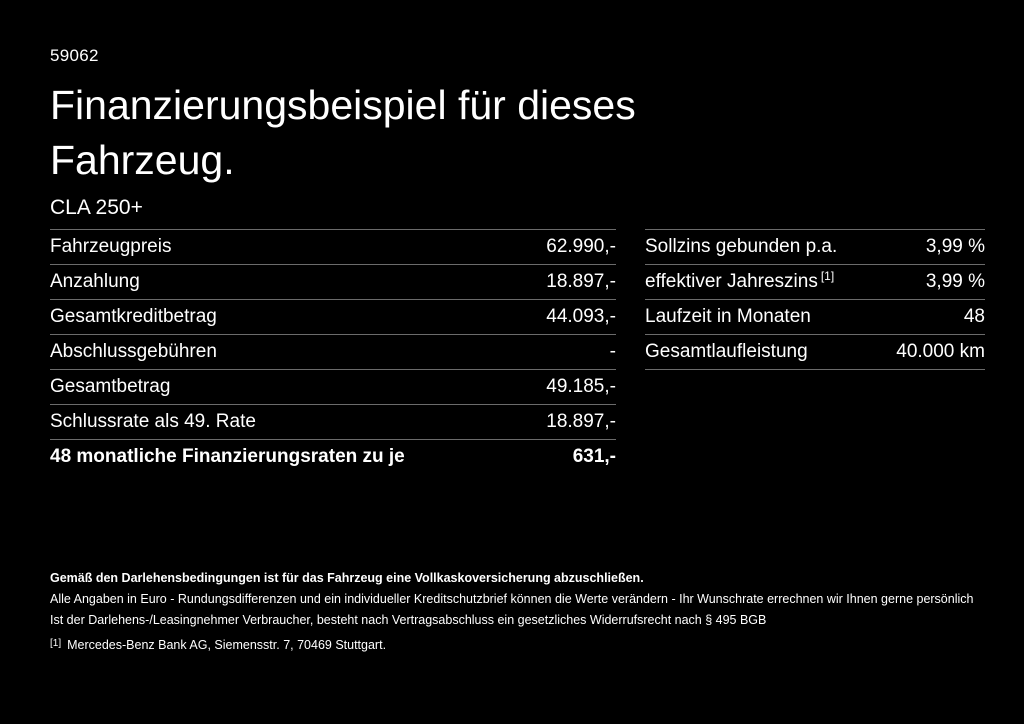 This screenshot has width=1024, height=724. I want to click on row-label: Anzahlung, so click(95, 281).